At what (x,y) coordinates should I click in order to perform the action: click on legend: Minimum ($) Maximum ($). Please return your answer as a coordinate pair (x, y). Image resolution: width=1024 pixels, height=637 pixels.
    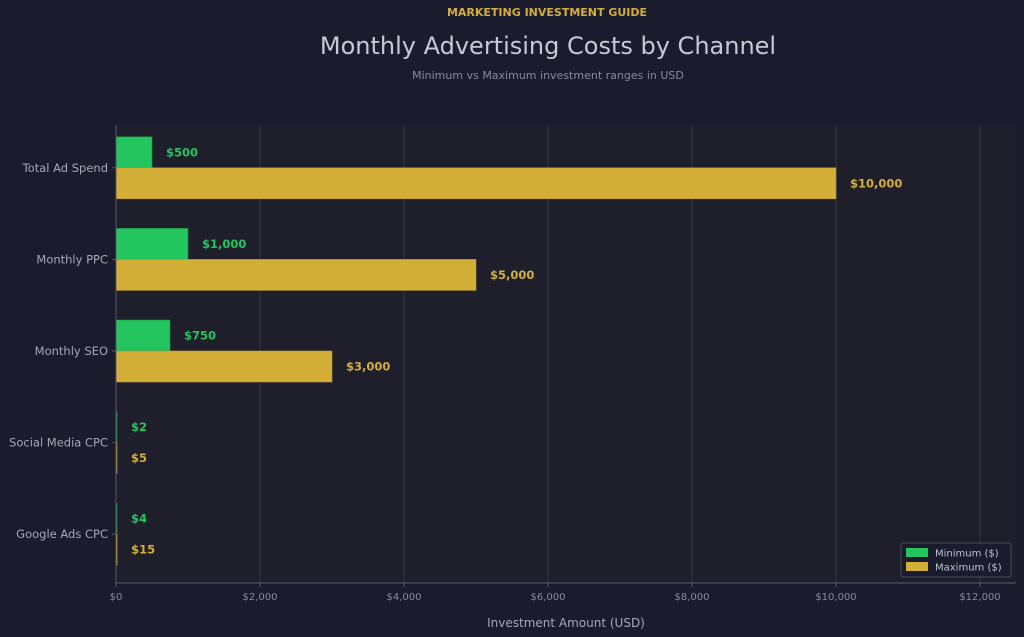
    Looking at the image, I should click on (956, 560).